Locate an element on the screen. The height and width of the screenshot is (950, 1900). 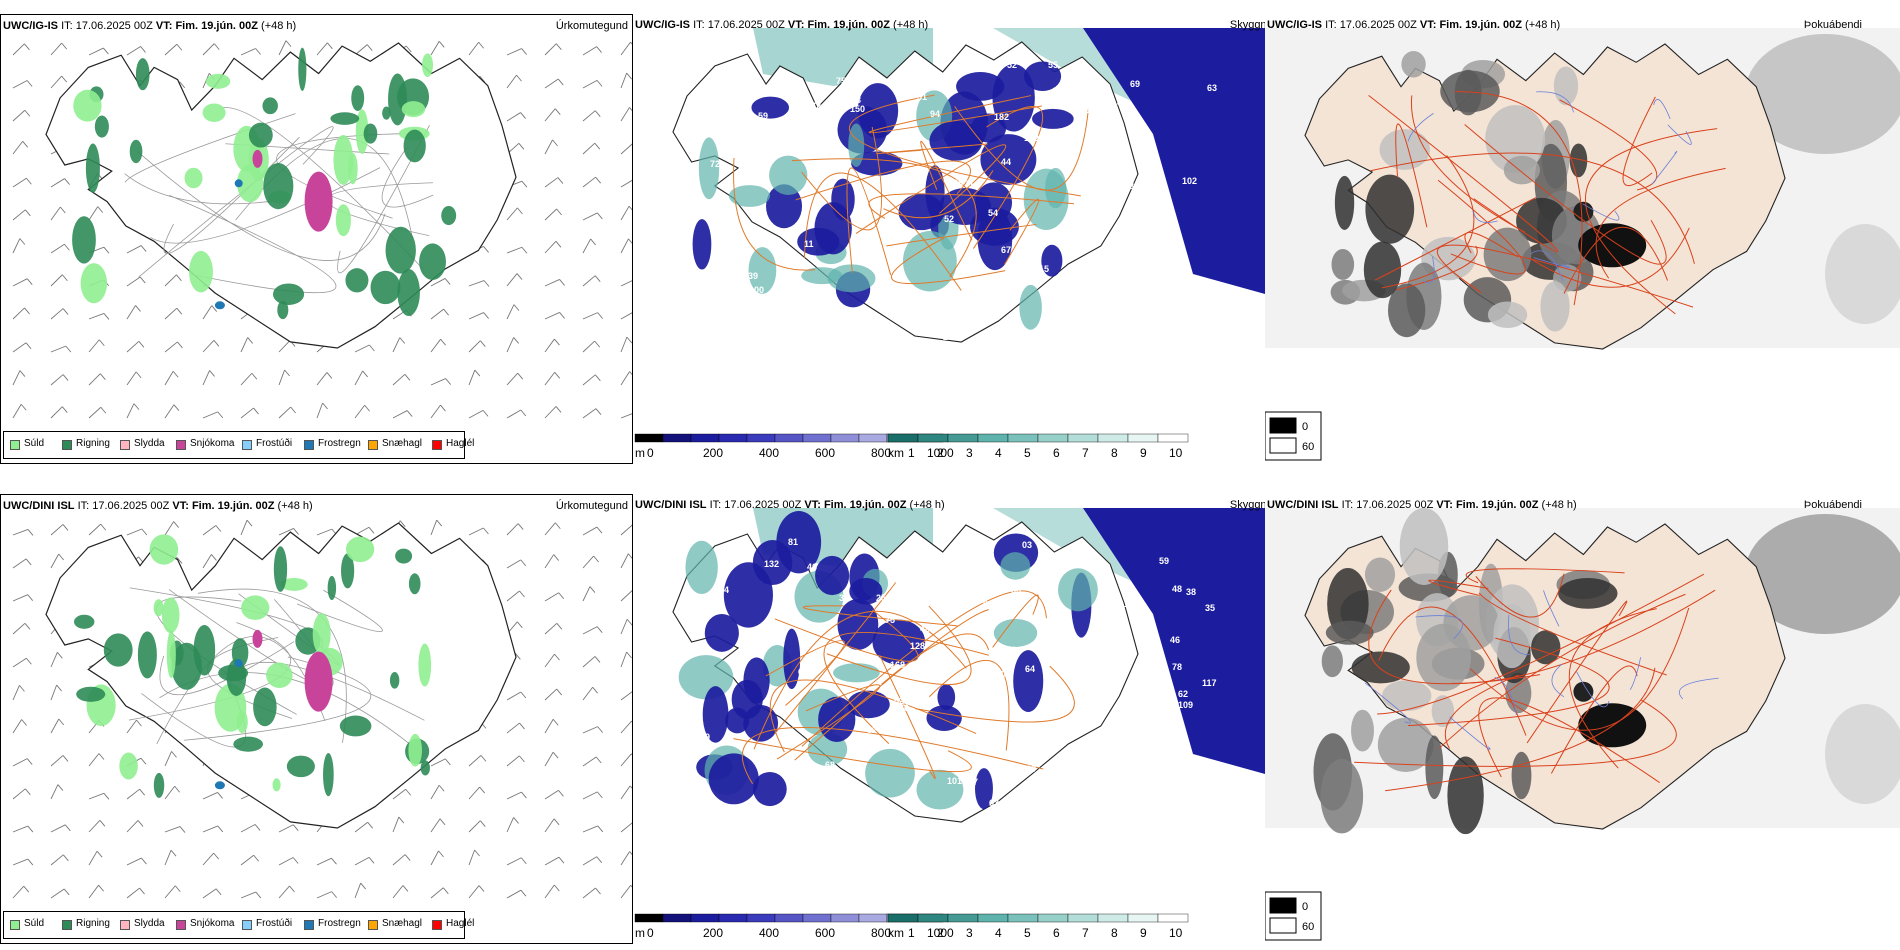
cloud-base-value: 39 is located at coordinates (753, 276).